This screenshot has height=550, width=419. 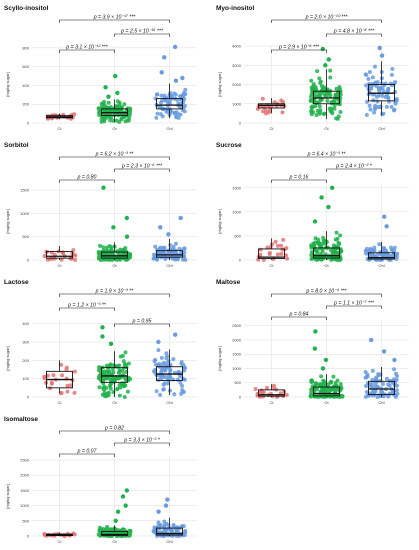 What do you see at coordinates (237, 187) in the screenshot?
I see `y-tick-label: 1500` at bounding box center [237, 187].